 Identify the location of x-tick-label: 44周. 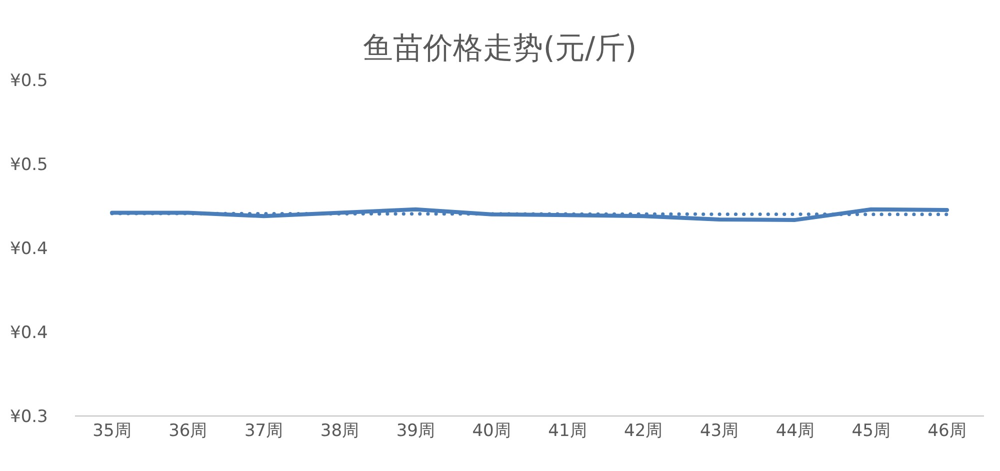
(795, 431).